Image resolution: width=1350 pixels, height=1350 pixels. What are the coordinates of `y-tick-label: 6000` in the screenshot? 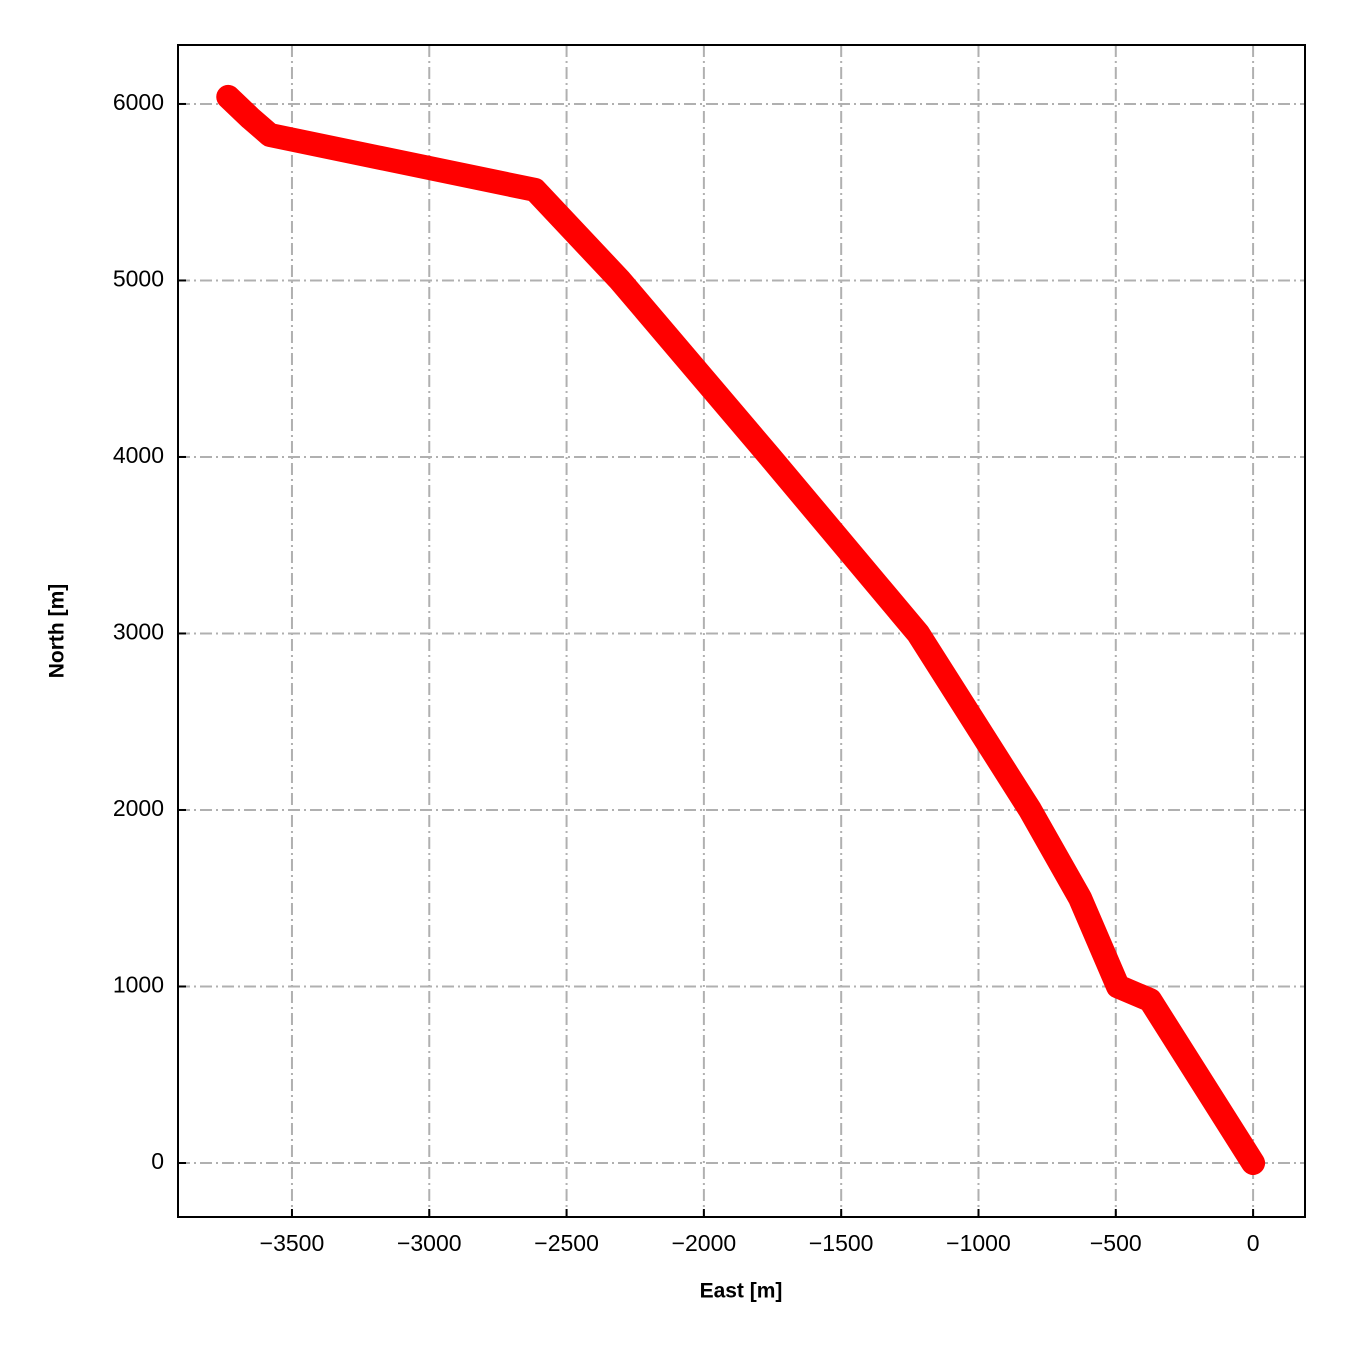 It's located at (138, 102).